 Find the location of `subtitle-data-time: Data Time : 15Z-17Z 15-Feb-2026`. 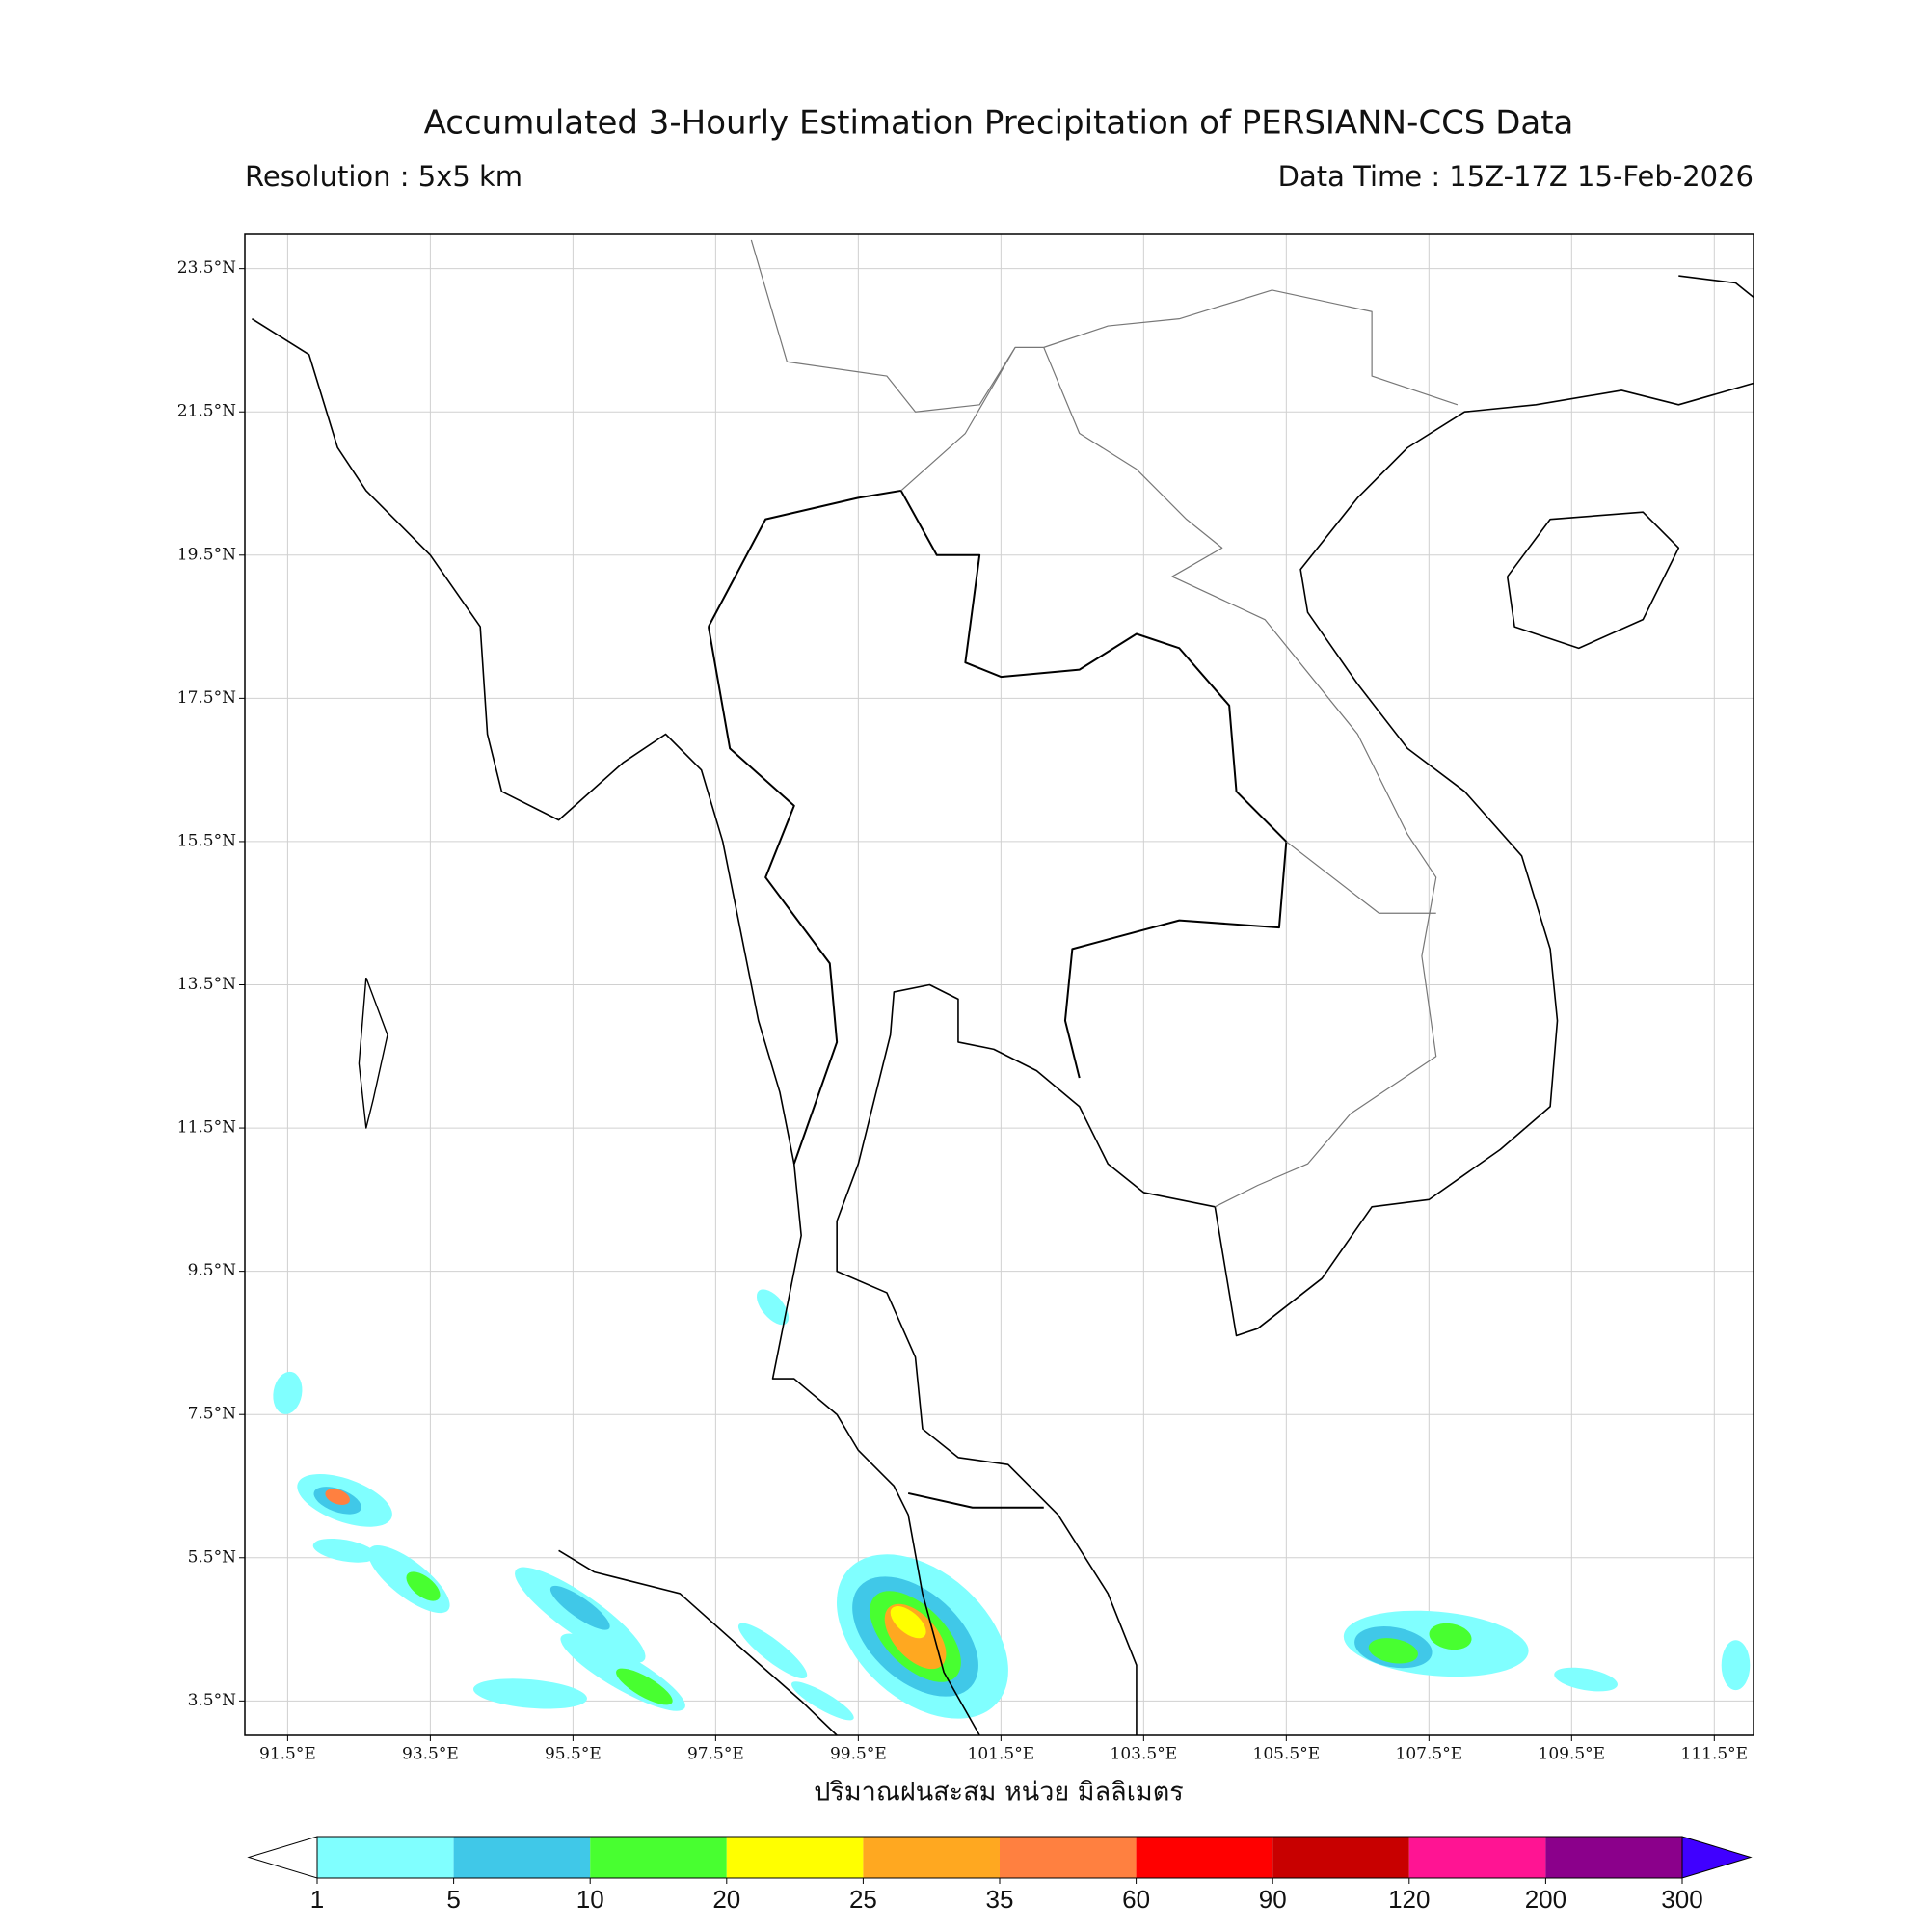

subtitle-data-time: Data Time : 15Z-17Z 15-Feb-2026 is located at coordinates (1516, 176).